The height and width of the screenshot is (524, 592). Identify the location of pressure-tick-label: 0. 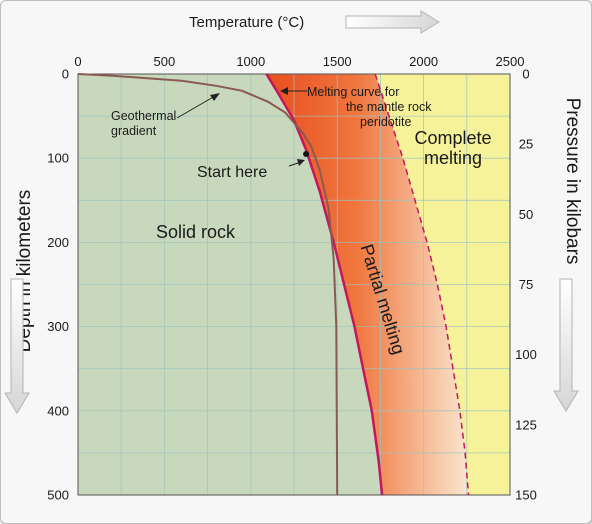
(525, 74).